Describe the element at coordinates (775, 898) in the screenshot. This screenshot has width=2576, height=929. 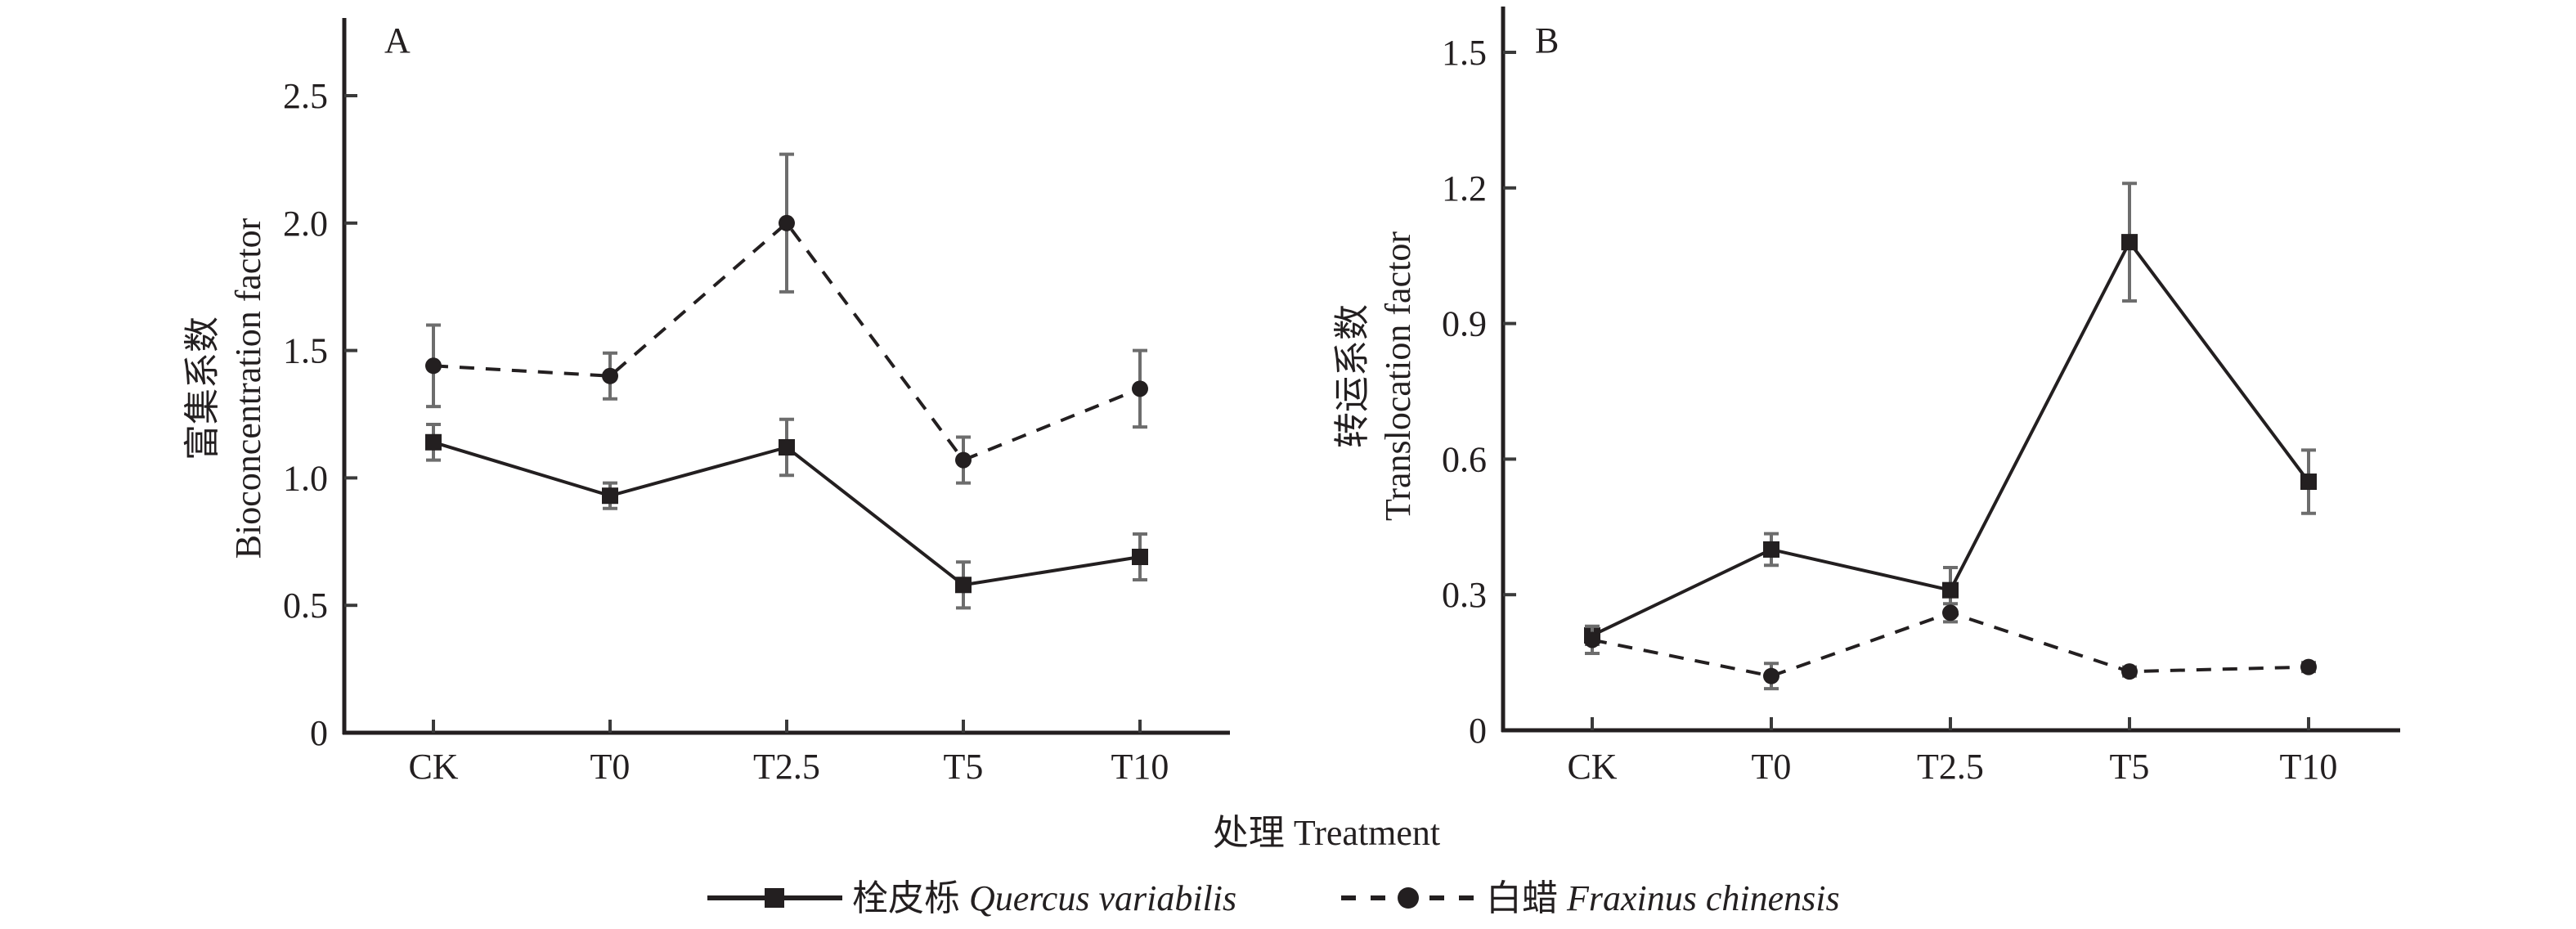
I see `legend-square-marker` at that location.